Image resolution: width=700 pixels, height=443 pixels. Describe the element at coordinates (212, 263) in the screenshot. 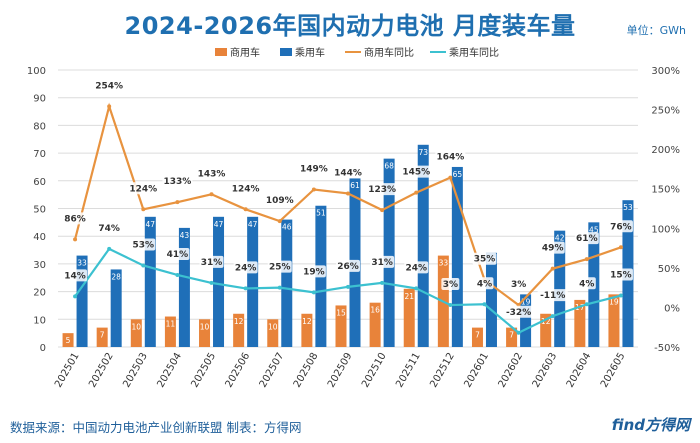

I see `data-label-passenger-yoy: 31%` at that location.